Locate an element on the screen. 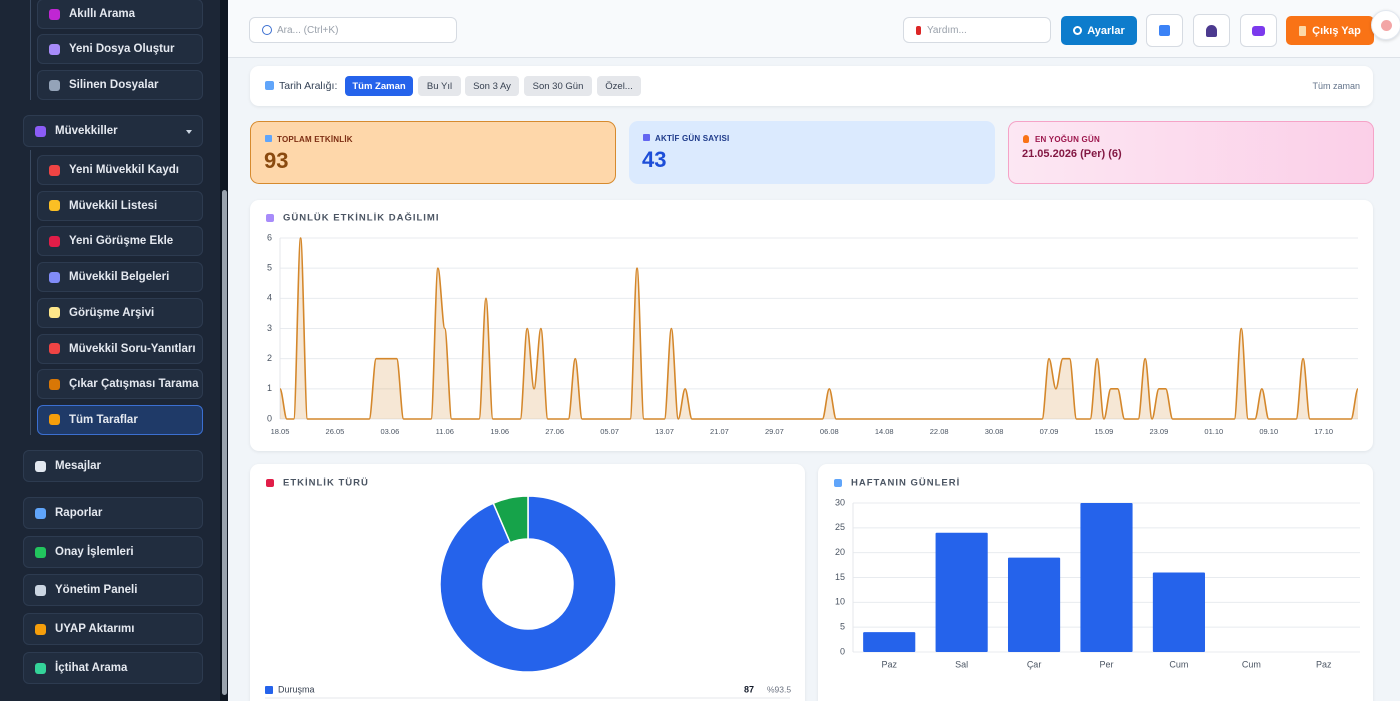 The height and width of the screenshot is (701, 1400). filter-option: Son 30 Gün is located at coordinates (558, 86).